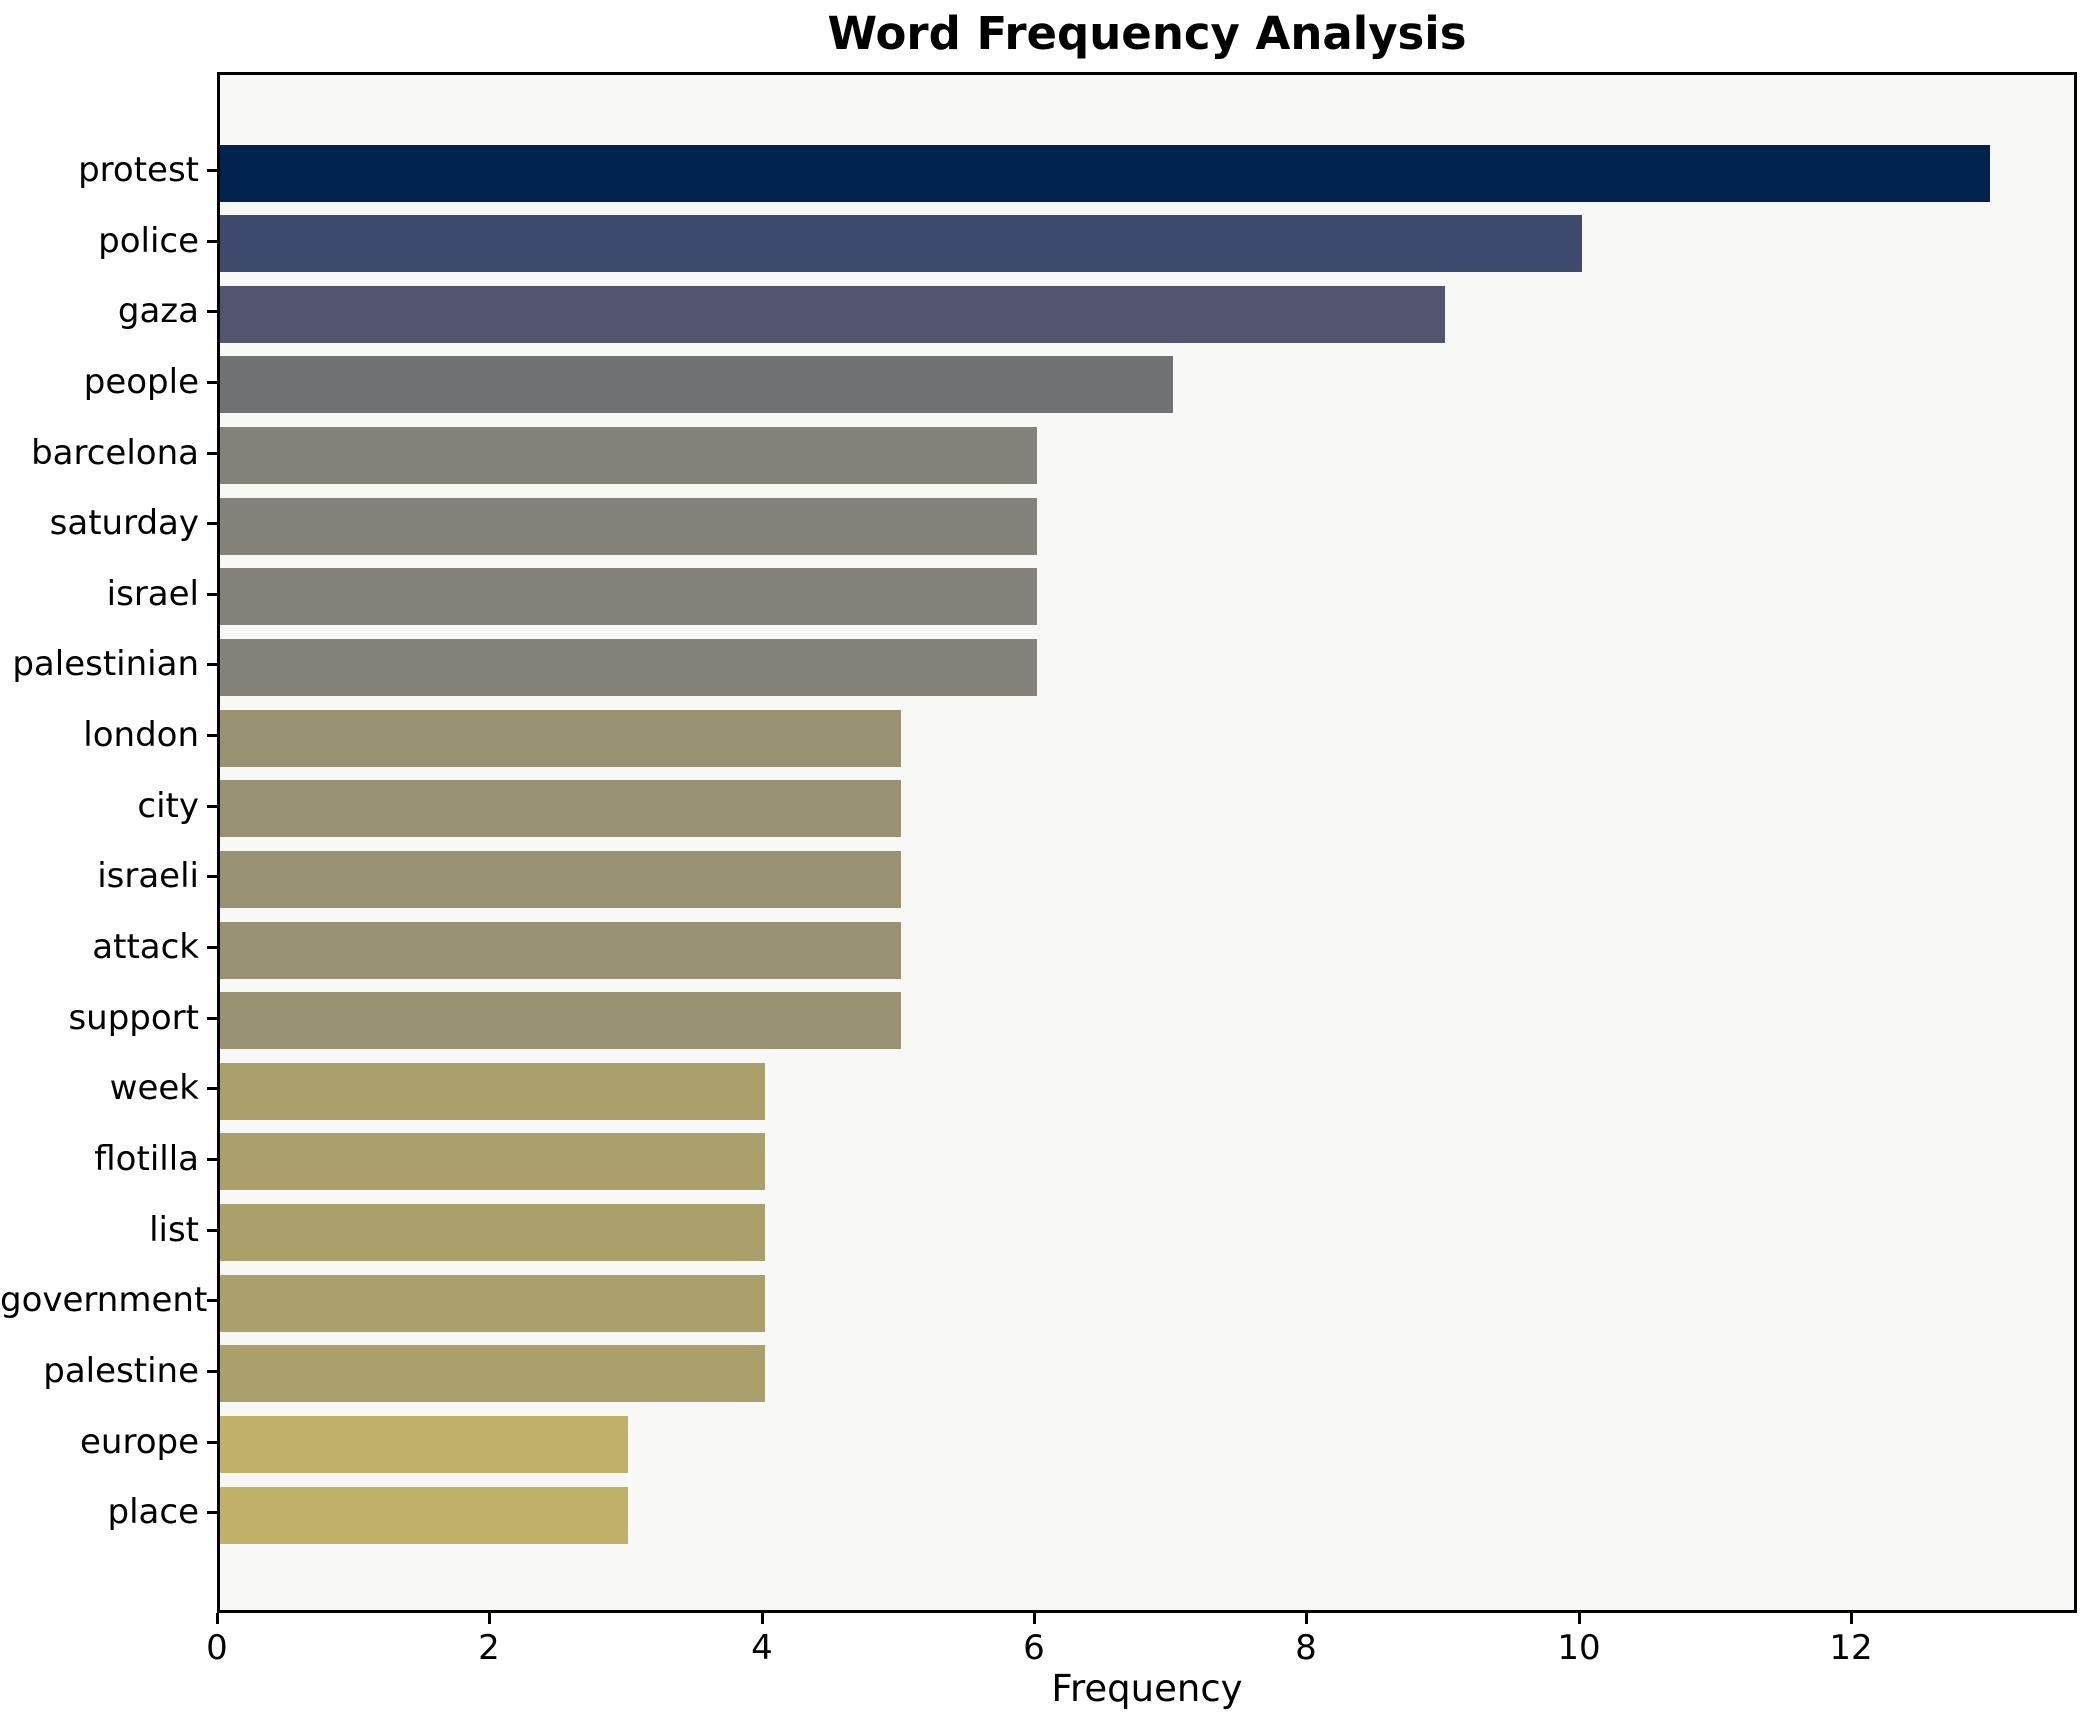 This screenshot has width=2095, height=1722. Describe the element at coordinates (1306, 1648) in the screenshot. I see `x-tick-label: 8` at that location.